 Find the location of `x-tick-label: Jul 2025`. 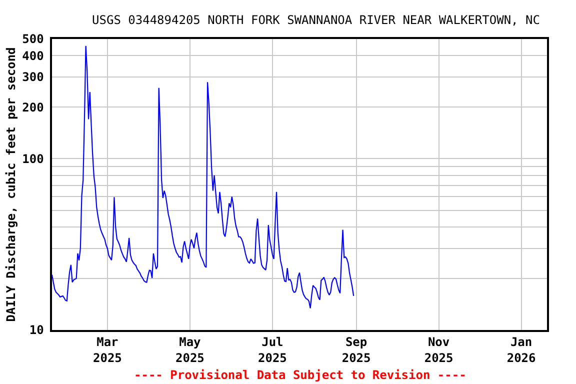

x-tick-label: Jul 2025 is located at coordinates (272, 350).